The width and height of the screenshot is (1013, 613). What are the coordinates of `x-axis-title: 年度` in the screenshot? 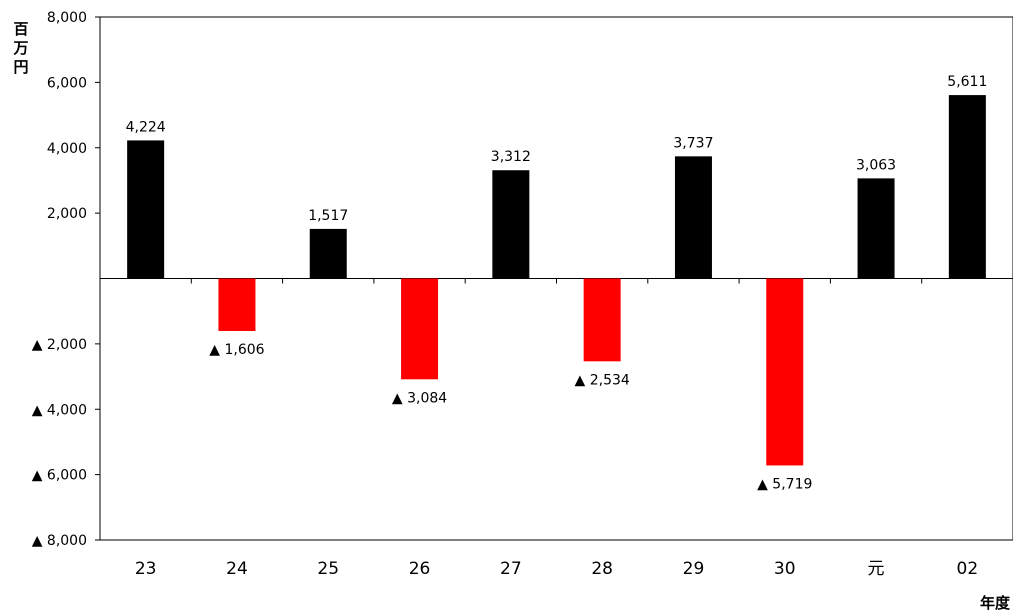 It's located at (995, 603).